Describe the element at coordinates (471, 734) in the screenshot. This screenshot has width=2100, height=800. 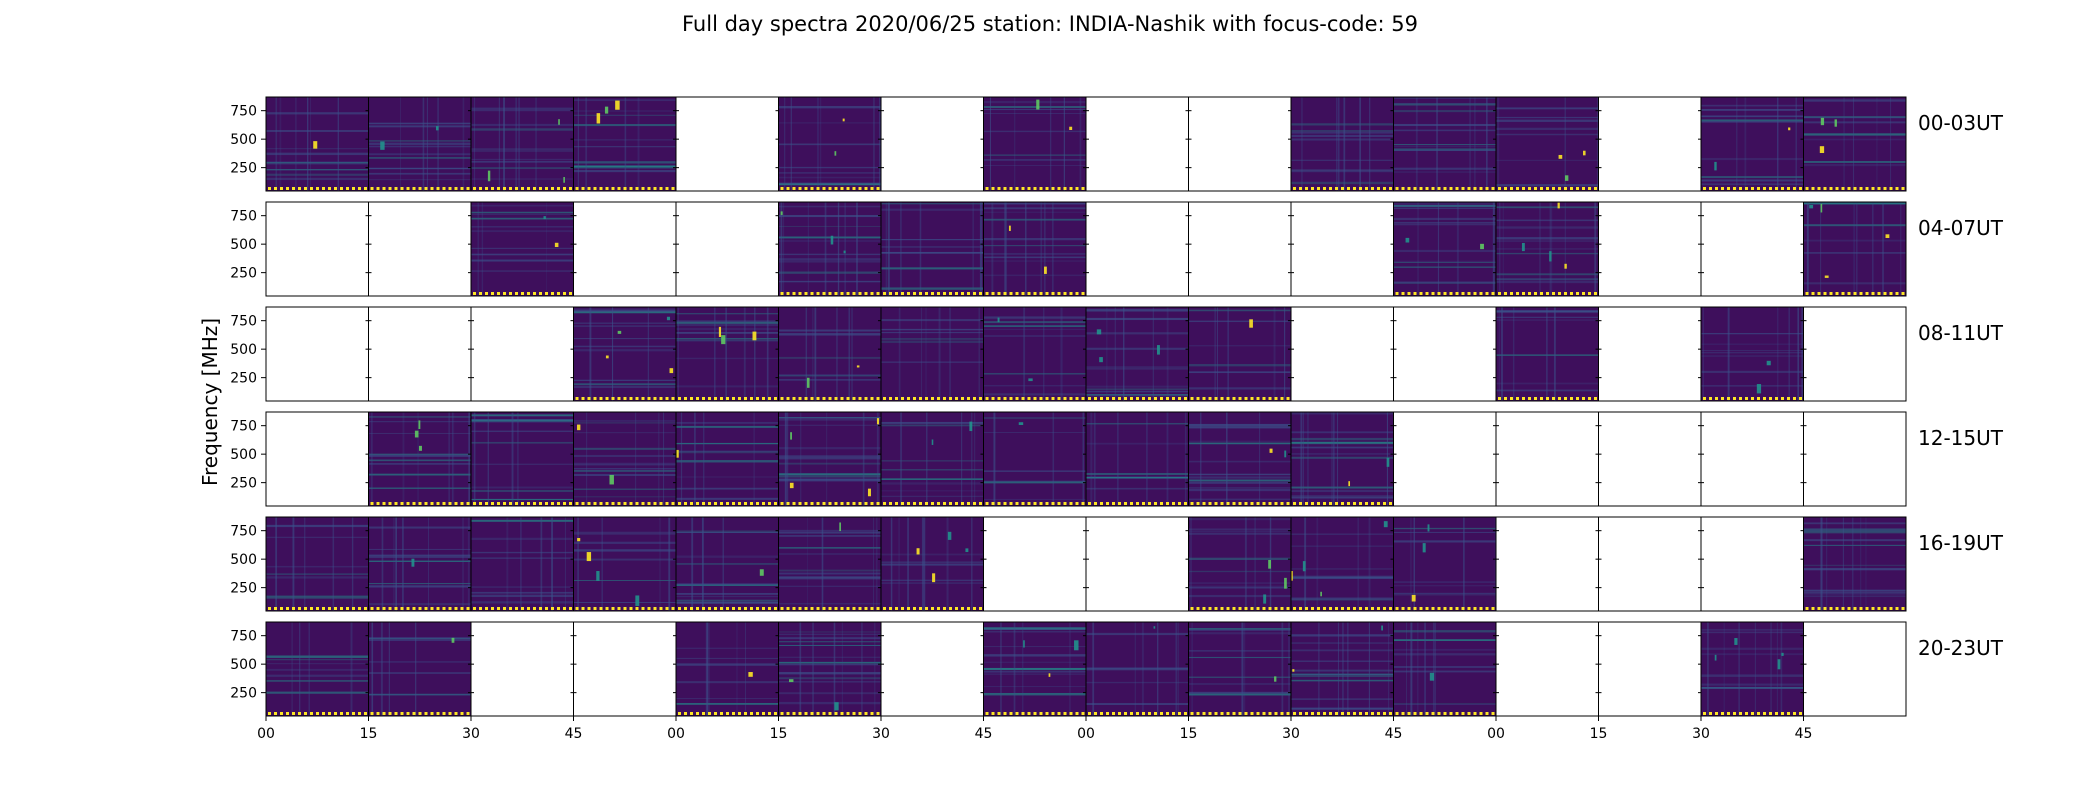
I see `x-tick-label: 30` at that location.